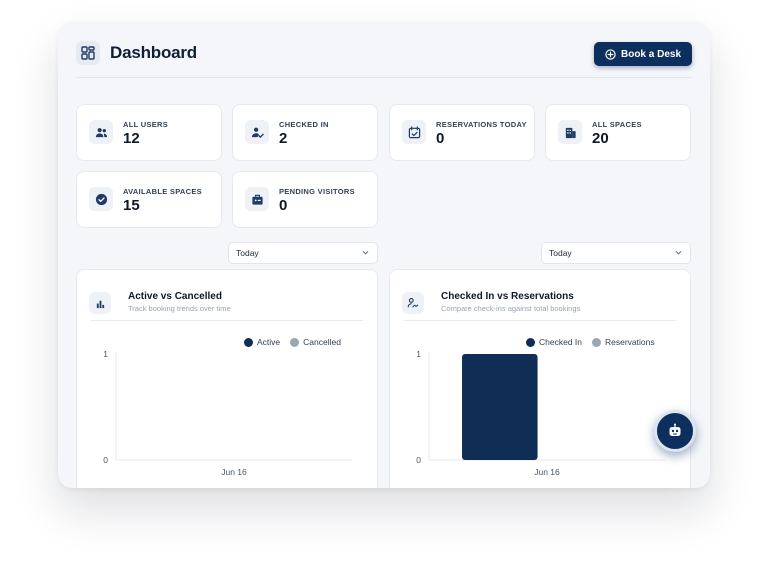  I want to click on stat-label: ALL USERS, so click(146, 124).